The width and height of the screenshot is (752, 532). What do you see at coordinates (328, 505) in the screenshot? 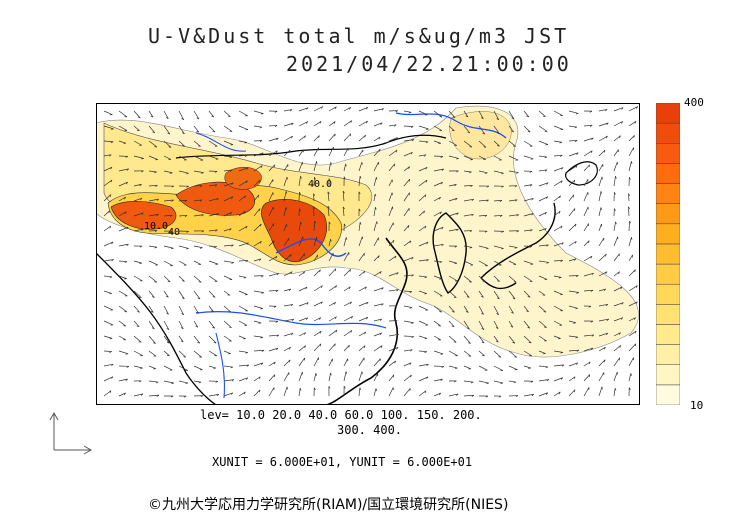
I see `credit-text: ©九州大学応用力学研究所(RIAM)/国立環境研究所(NIES)` at bounding box center [328, 505].